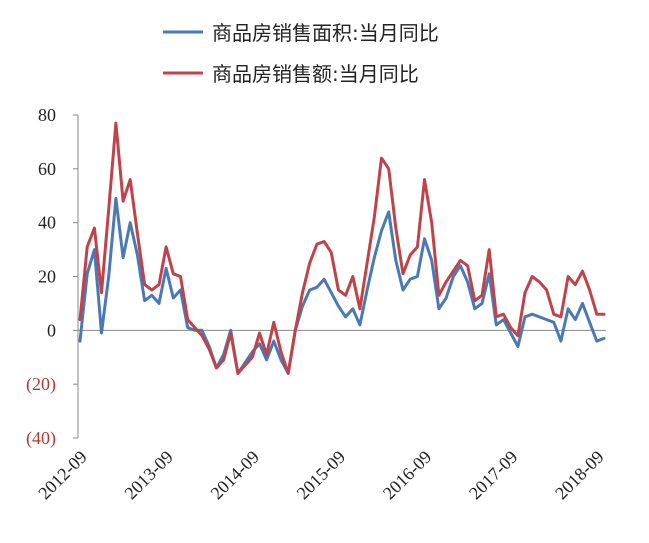 The image size is (649, 543). What do you see at coordinates (301, 53) in the screenshot?
I see `legend: 商品房销售面积:当月同比 商品房销售额:当月同比` at bounding box center [301, 53].